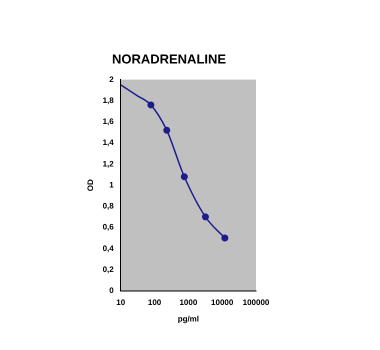 The height and width of the screenshot is (350, 380). Describe the element at coordinates (111, 79) in the screenshot. I see `y-tick-label: 2` at that location.